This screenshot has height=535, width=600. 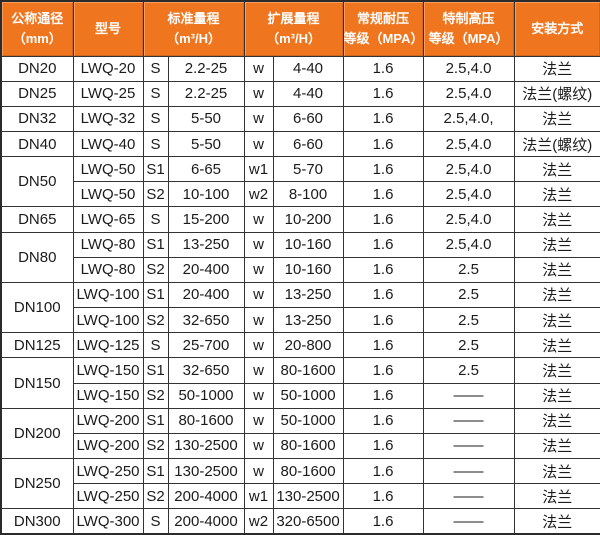 I want to click on cell-standard-range: 15-200, so click(x=206, y=219).